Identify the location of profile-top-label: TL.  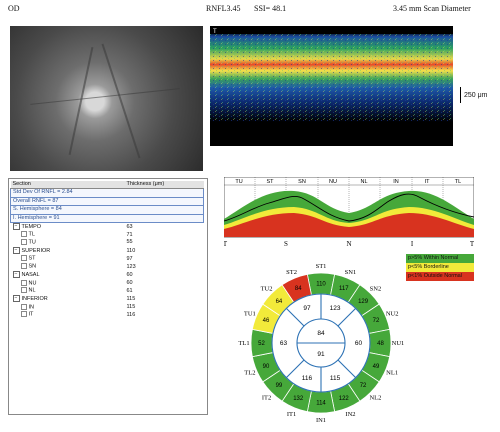
(458, 182).